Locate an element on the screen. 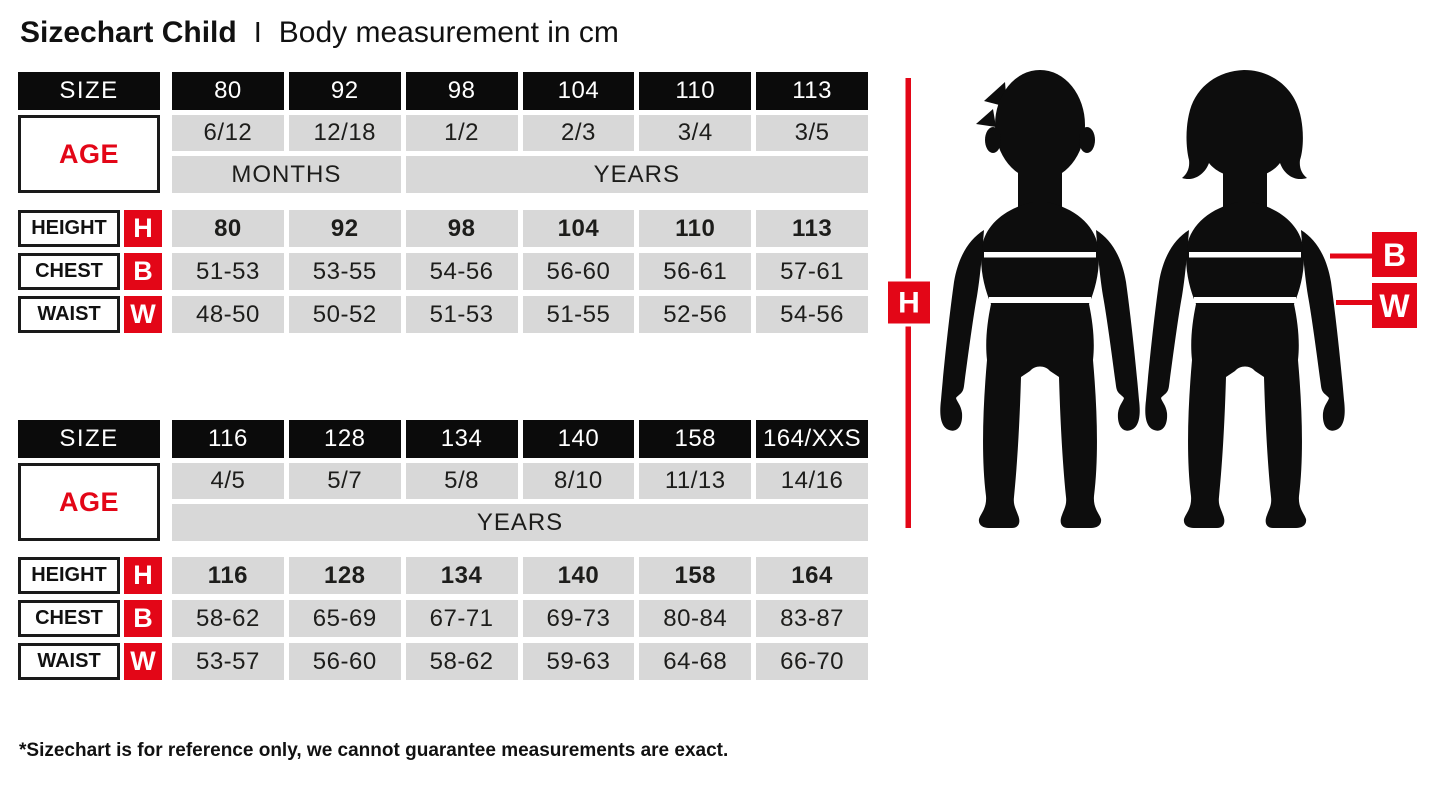 The width and height of the screenshot is (1441, 795). height-cell: 92 is located at coordinates (344, 228).